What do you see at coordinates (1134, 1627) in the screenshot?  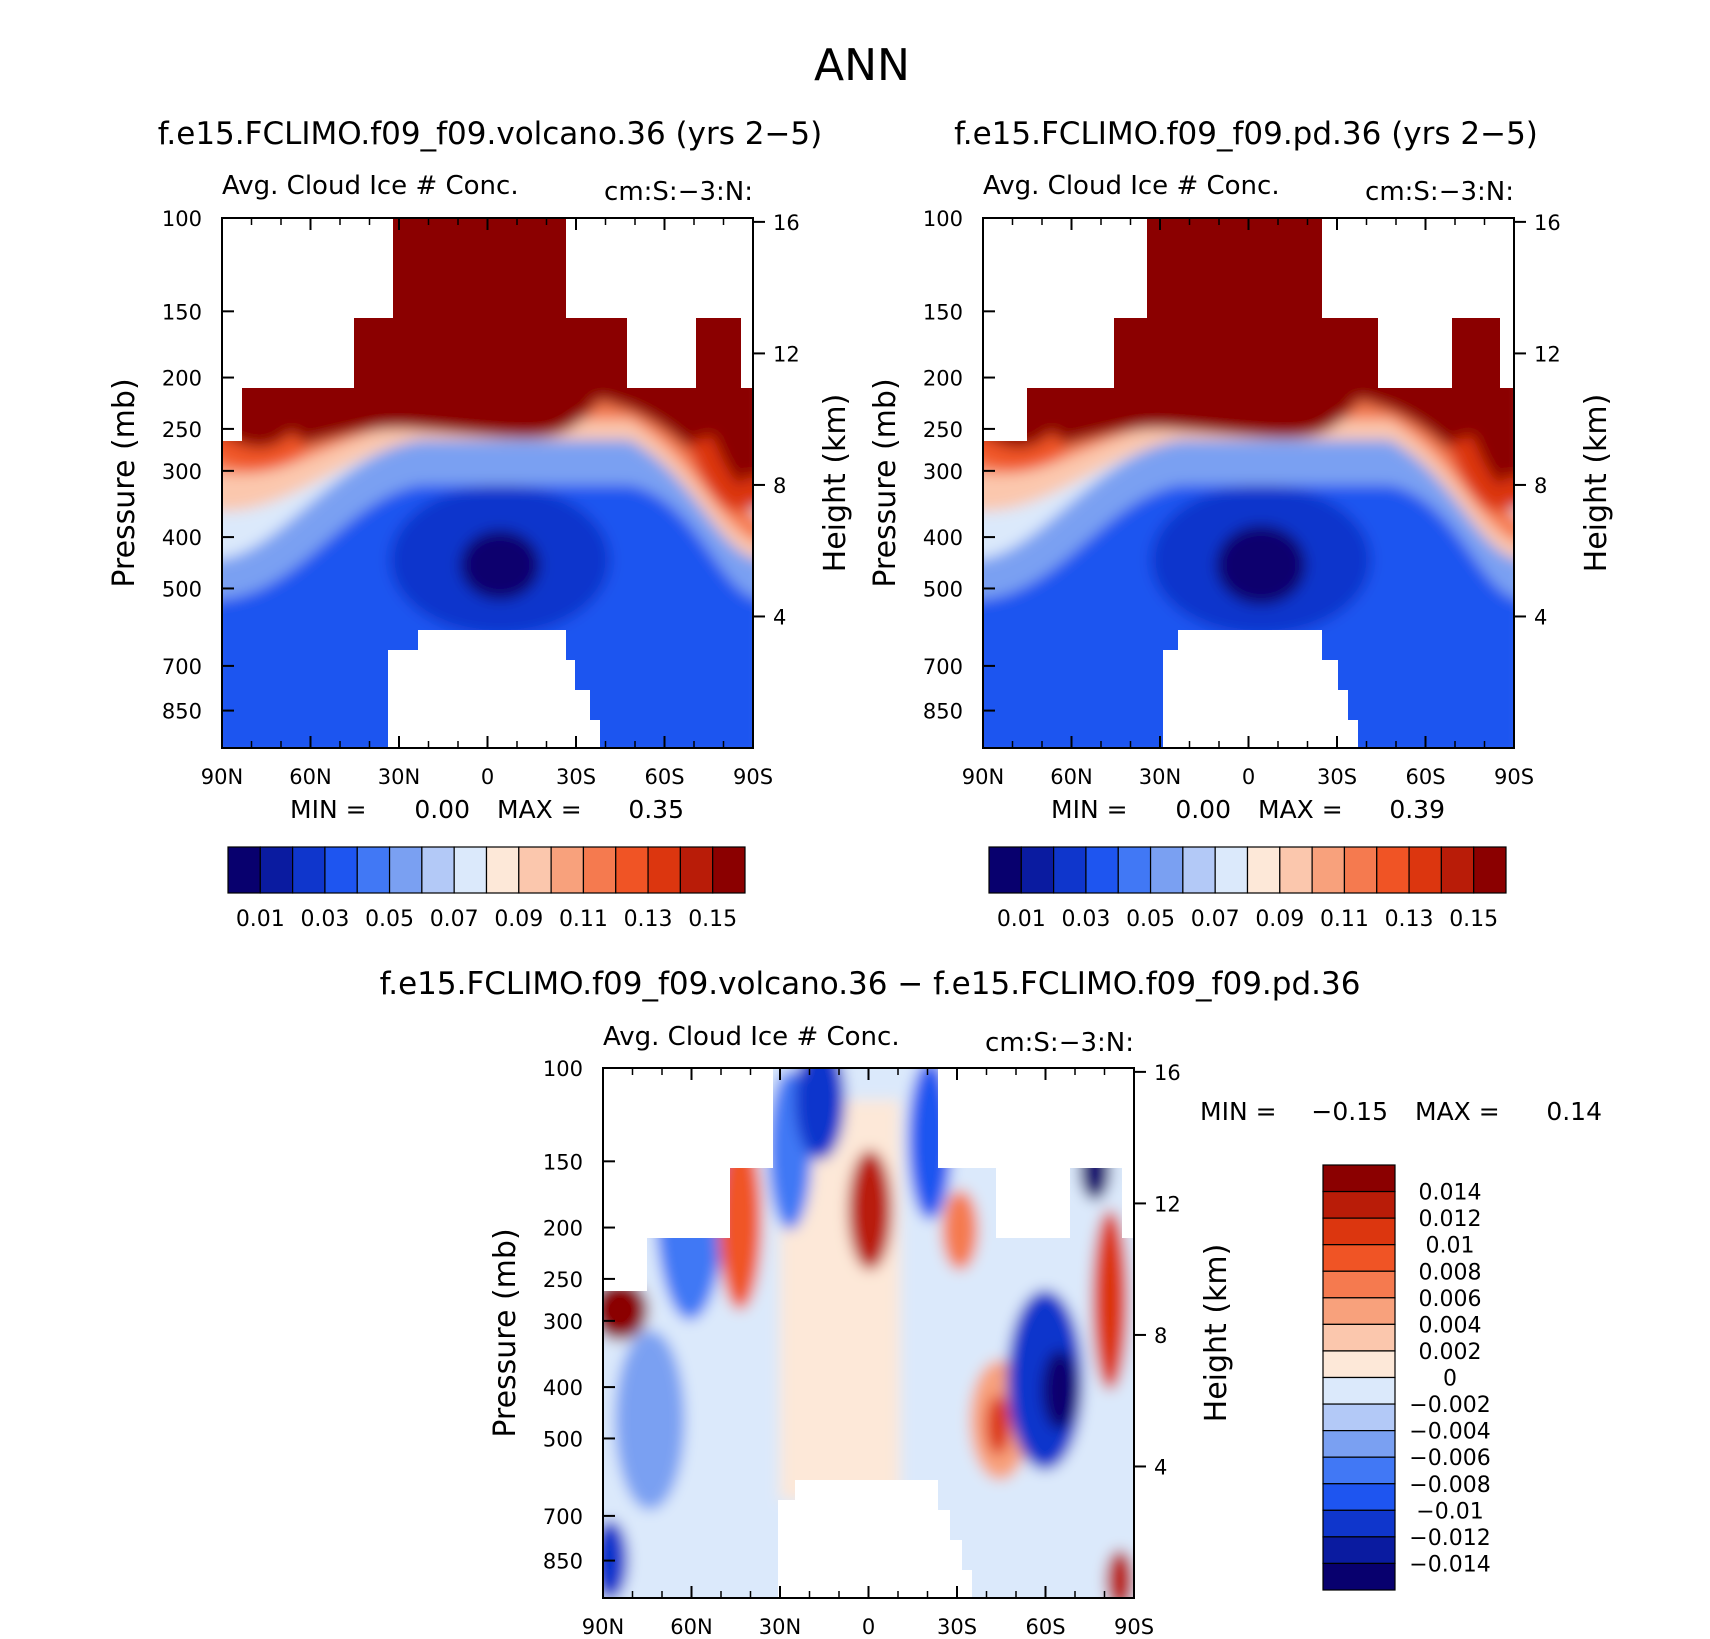 I see `panel-diff-xtick-label: 90S` at bounding box center [1134, 1627].